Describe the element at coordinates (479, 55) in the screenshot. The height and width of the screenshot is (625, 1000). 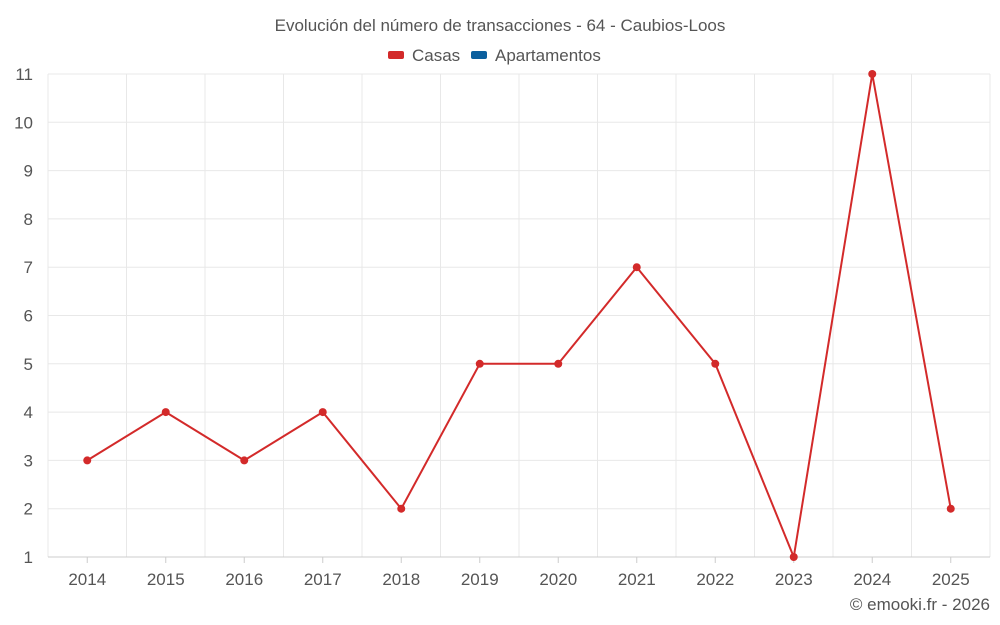
I see `legend-swatch-apartamentos` at that location.